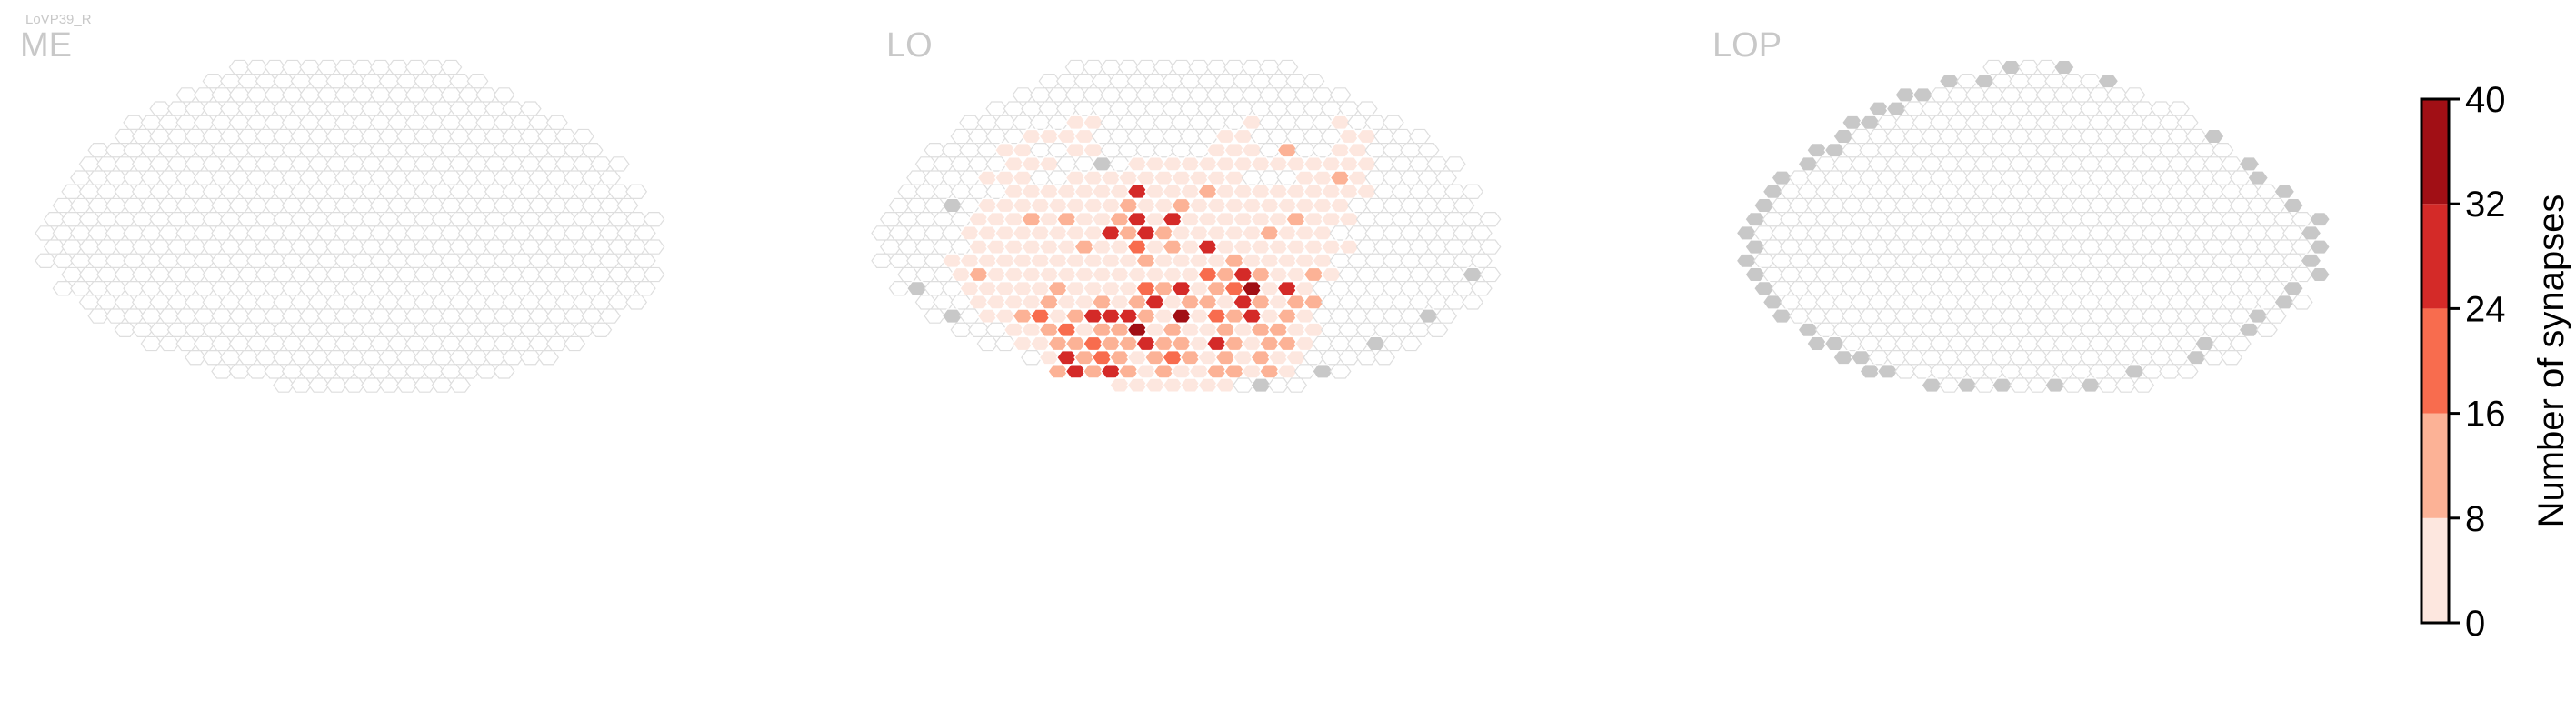 This screenshot has height=721, width=2576. Describe the element at coordinates (909, 45) in the screenshot. I see `panel-title-lo: LO` at that location.